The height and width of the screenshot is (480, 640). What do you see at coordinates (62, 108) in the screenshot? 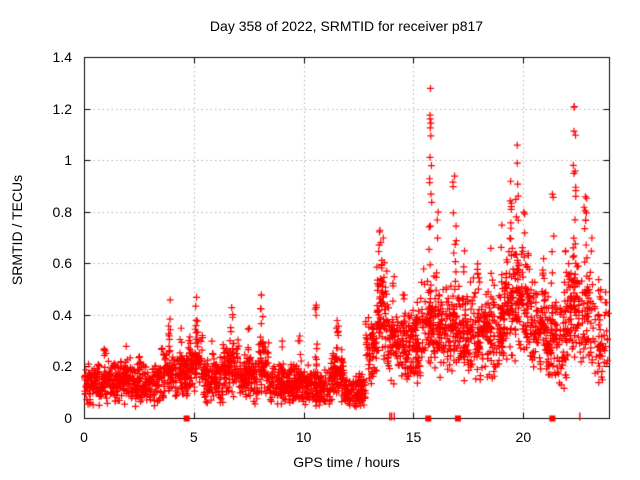
I see `y-tick-label: 1.2` at bounding box center [62, 108].